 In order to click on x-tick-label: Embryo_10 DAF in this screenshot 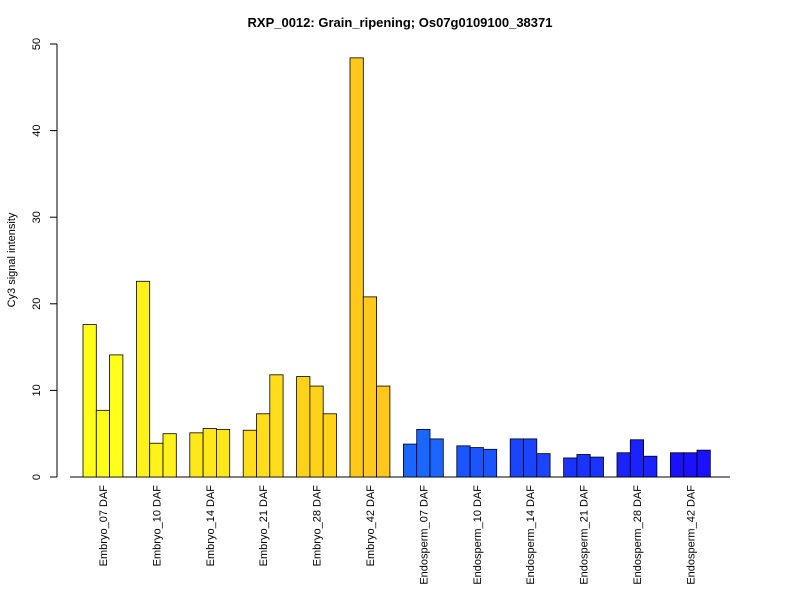, I will do `click(157, 526)`.